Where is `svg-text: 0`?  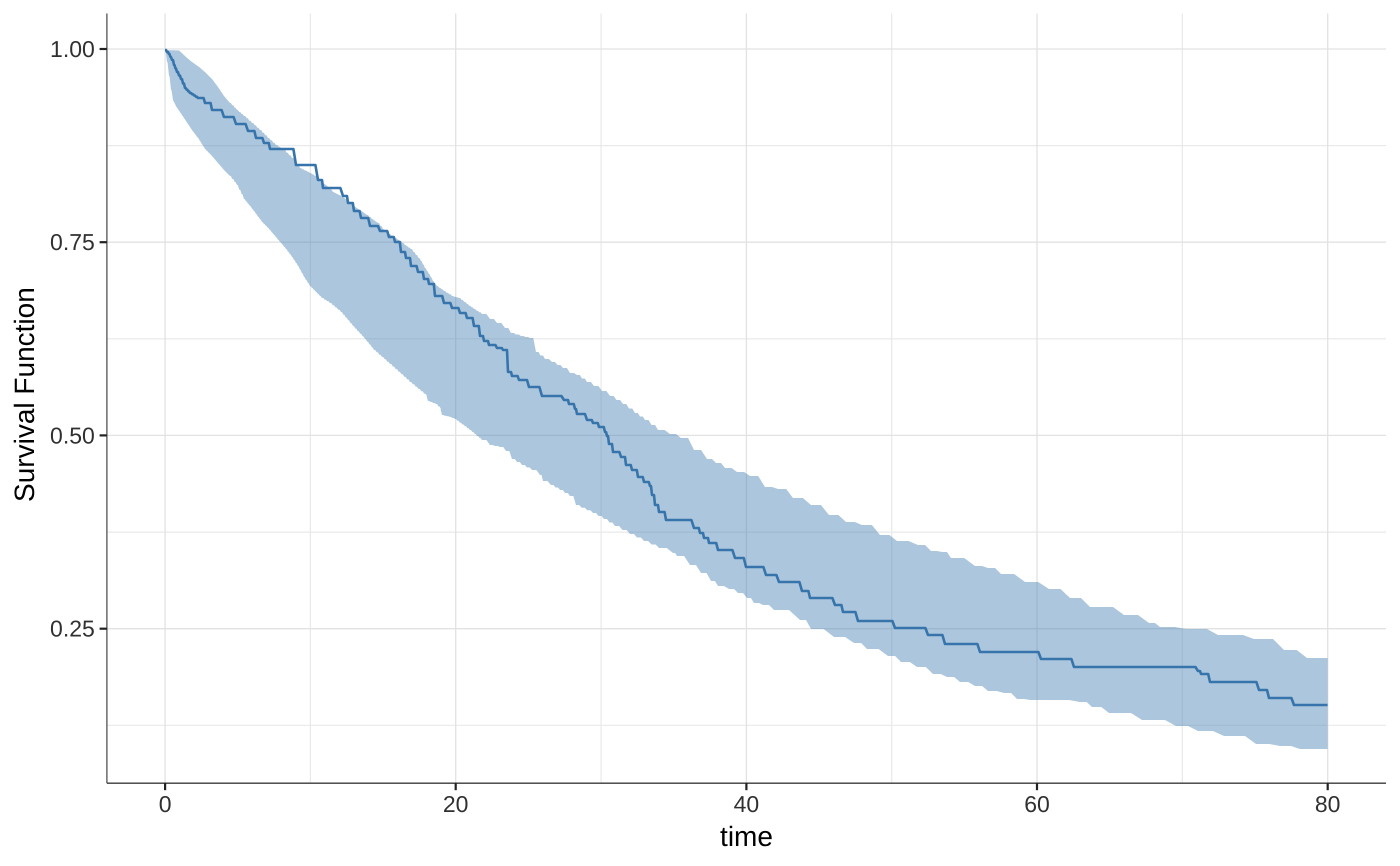
svg-text: 0 is located at coordinates (165, 804).